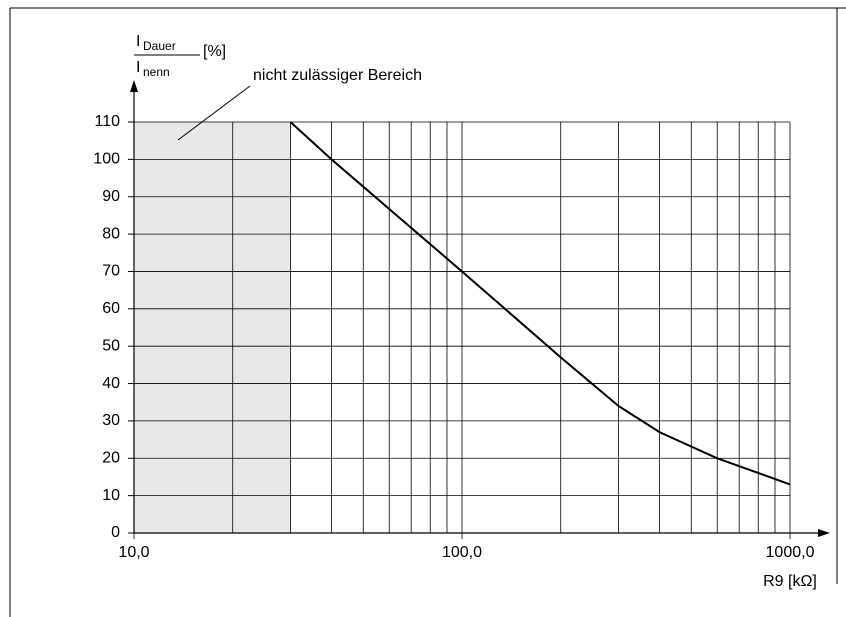  Describe the element at coordinates (107, 121) in the screenshot. I see `y-tick-label: 110` at that location.